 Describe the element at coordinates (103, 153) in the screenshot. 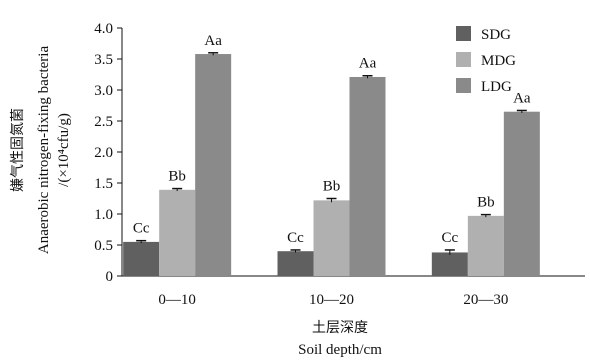

I see `y-tick-label: 2.0` at that location.